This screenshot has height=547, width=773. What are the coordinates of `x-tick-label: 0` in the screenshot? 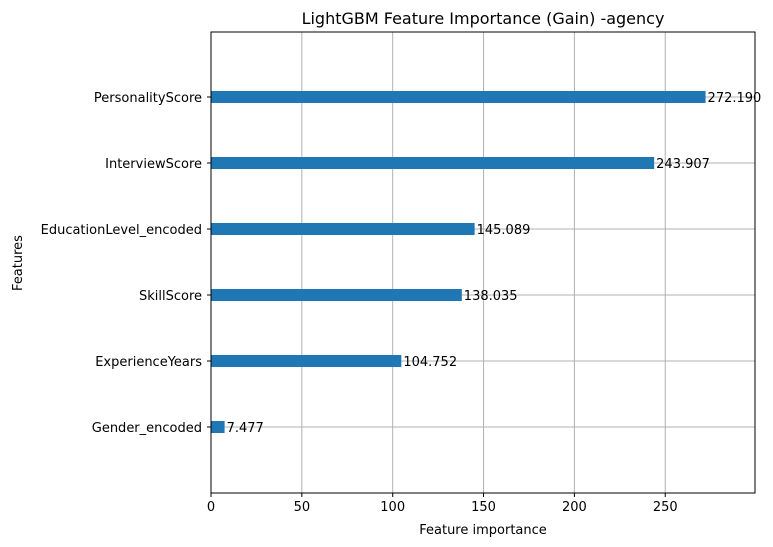 It's located at (211, 507).